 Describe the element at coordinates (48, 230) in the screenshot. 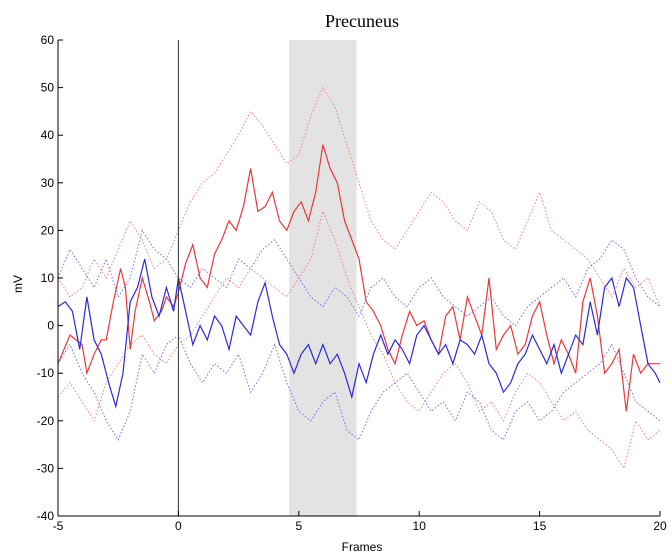

I see `y-tick-label: 20` at that location.